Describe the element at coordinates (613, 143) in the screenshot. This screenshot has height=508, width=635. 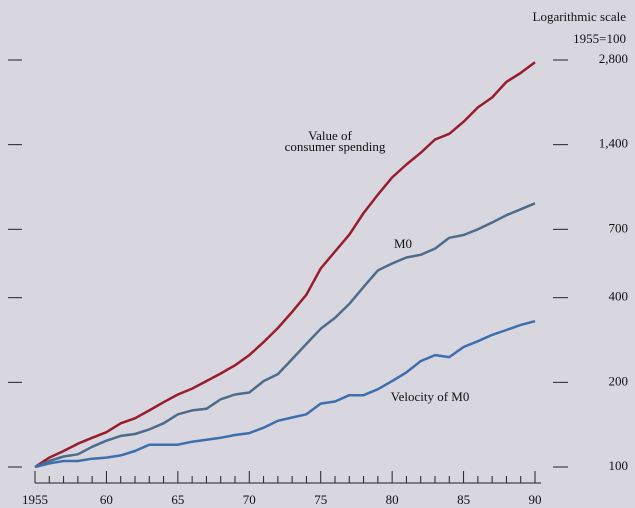
I see `y-tick-label: 1,400` at that location.